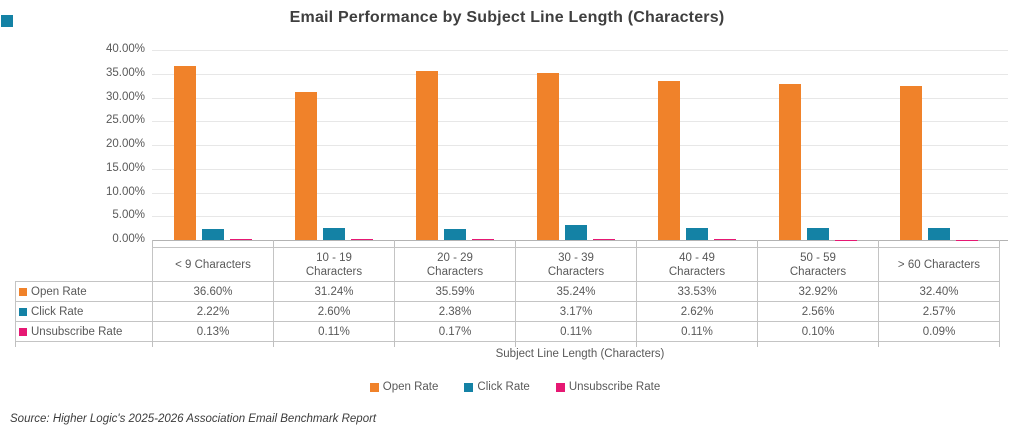 This screenshot has width=1024, height=443. I want to click on y-axis-tick-label: 15.00%, so click(125, 167).